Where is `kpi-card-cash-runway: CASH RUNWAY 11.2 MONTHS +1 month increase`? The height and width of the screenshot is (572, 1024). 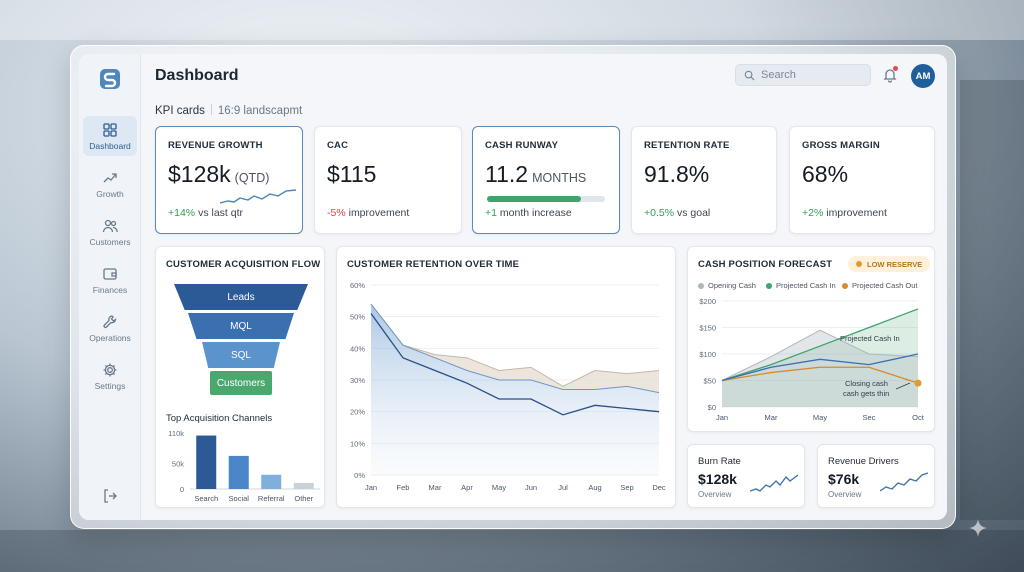 kpi-card-cash-runway: CASH RUNWAY 11.2 MONTHS +1 month increase is located at coordinates (546, 180).